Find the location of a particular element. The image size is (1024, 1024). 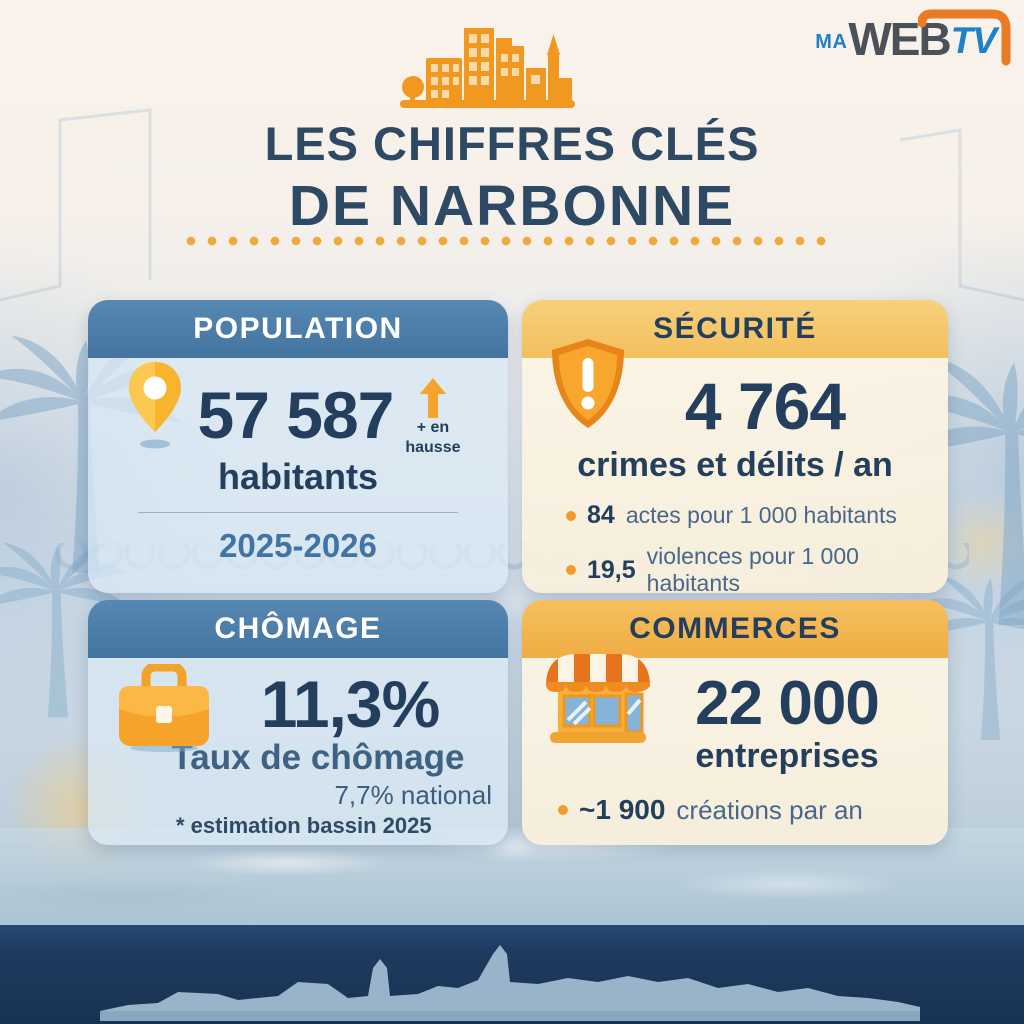

briefcase-icon is located at coordinates (164, 708).